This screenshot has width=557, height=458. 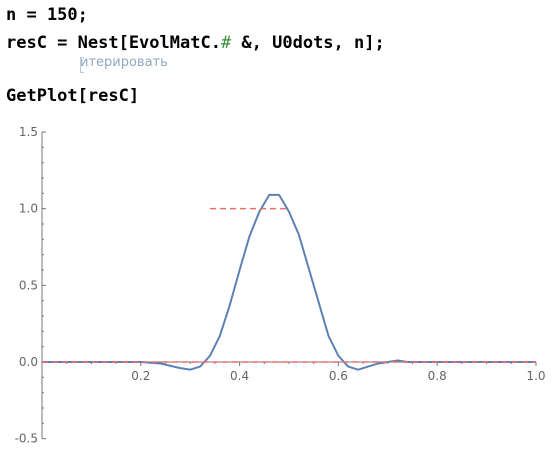 I want to click on y-tick-label: 0.0, so click(x=28, y=362).